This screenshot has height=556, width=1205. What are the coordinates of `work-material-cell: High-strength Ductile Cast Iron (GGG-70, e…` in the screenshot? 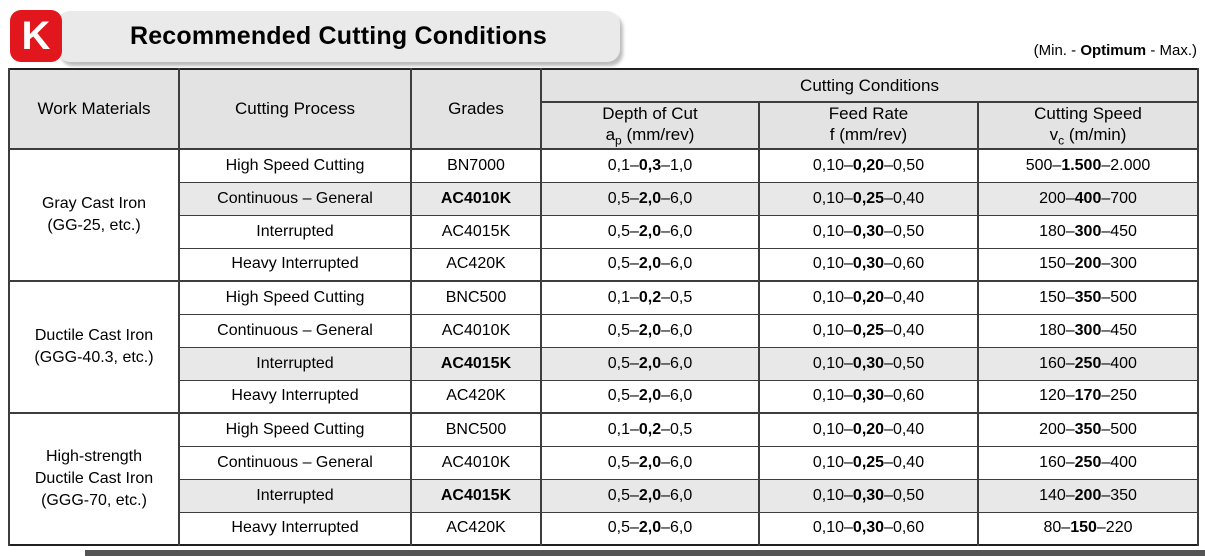 It's located at (94, 479).